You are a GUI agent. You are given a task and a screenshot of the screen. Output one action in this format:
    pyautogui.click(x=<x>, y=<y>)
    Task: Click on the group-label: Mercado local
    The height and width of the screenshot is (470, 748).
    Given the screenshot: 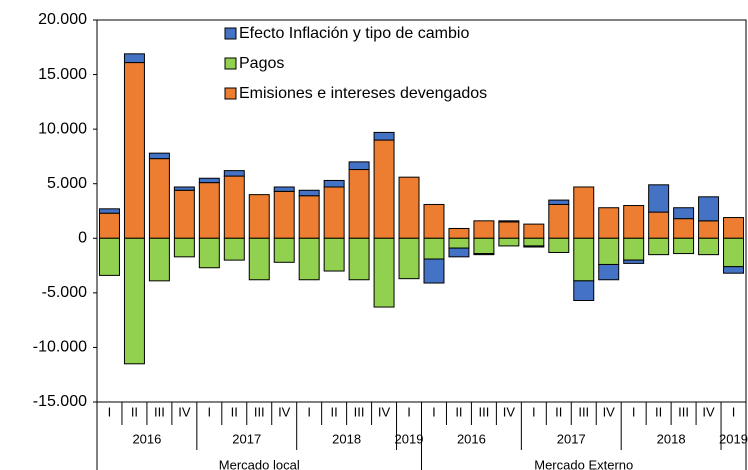 What is the action you would take?
    pyautogui.click(x=259, y=463)
    